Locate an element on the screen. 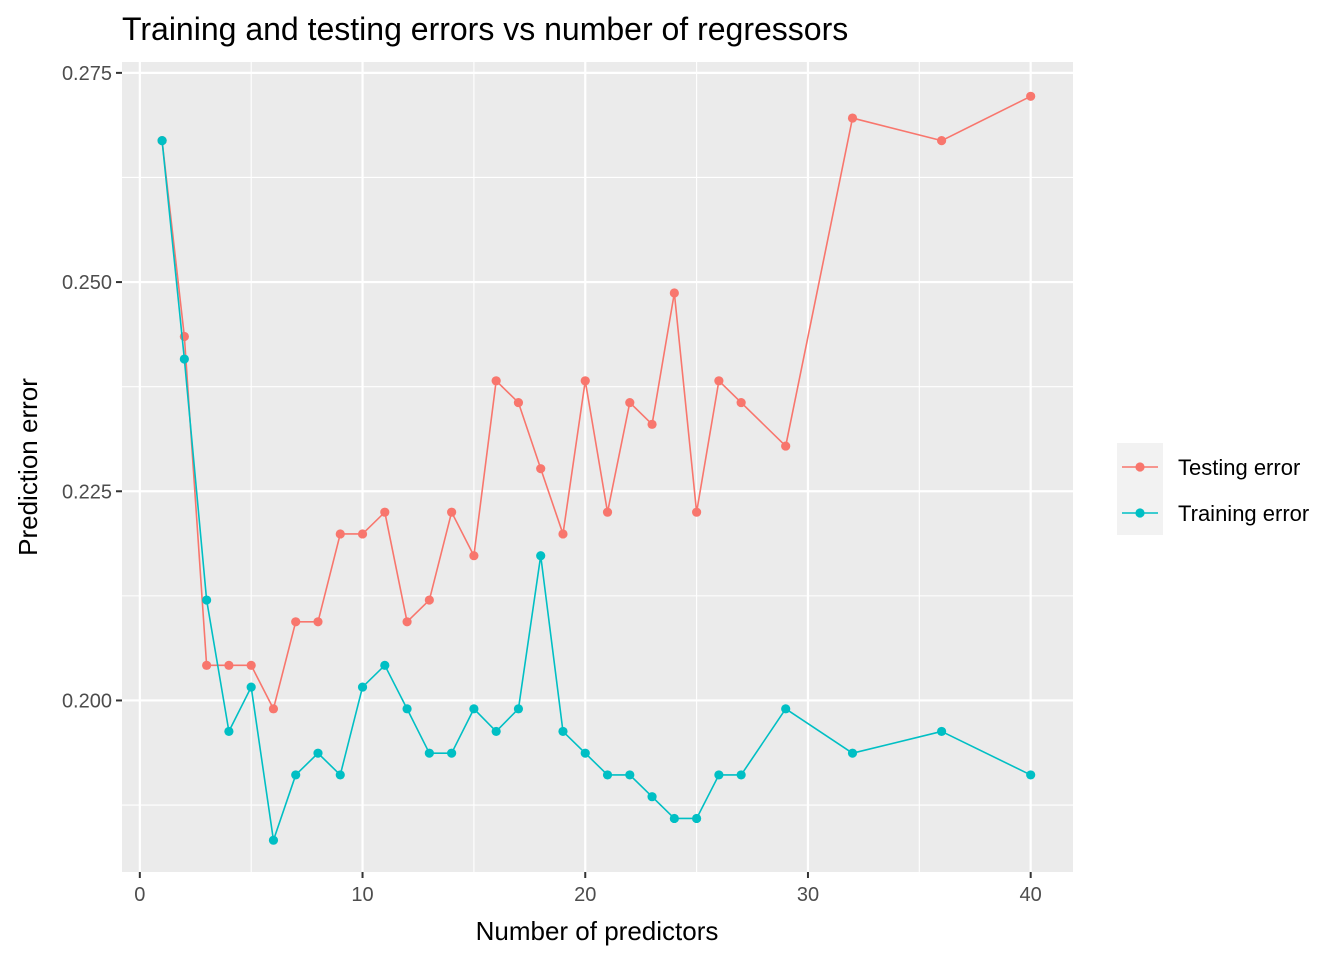 The width and height of the screenshot is (1344, 960). y-axis-title: Prediction error is located at coordinates (28, 467).